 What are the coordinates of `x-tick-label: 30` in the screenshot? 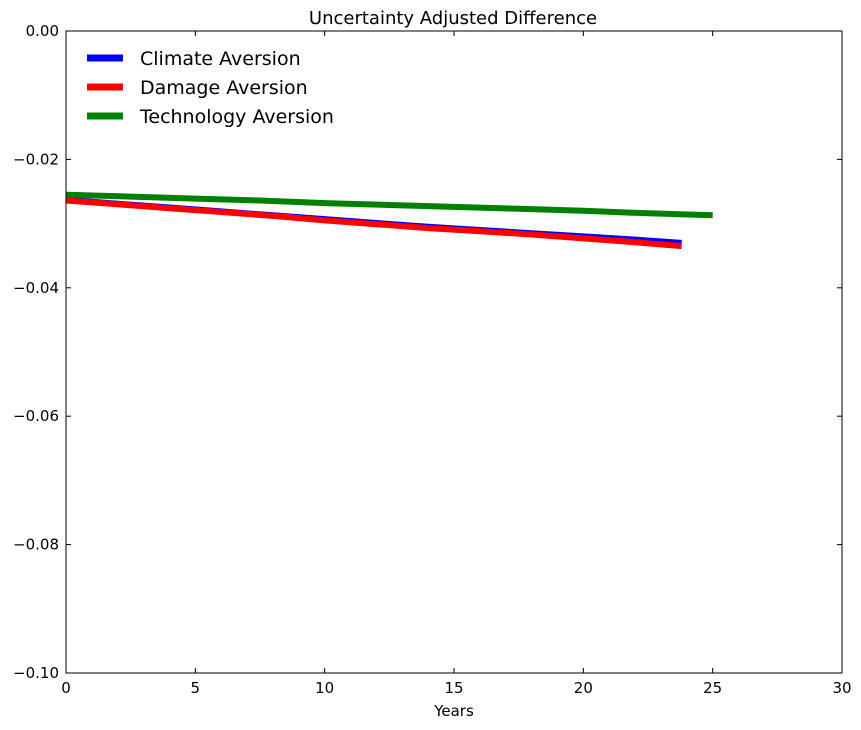 It's located at (841, 688).